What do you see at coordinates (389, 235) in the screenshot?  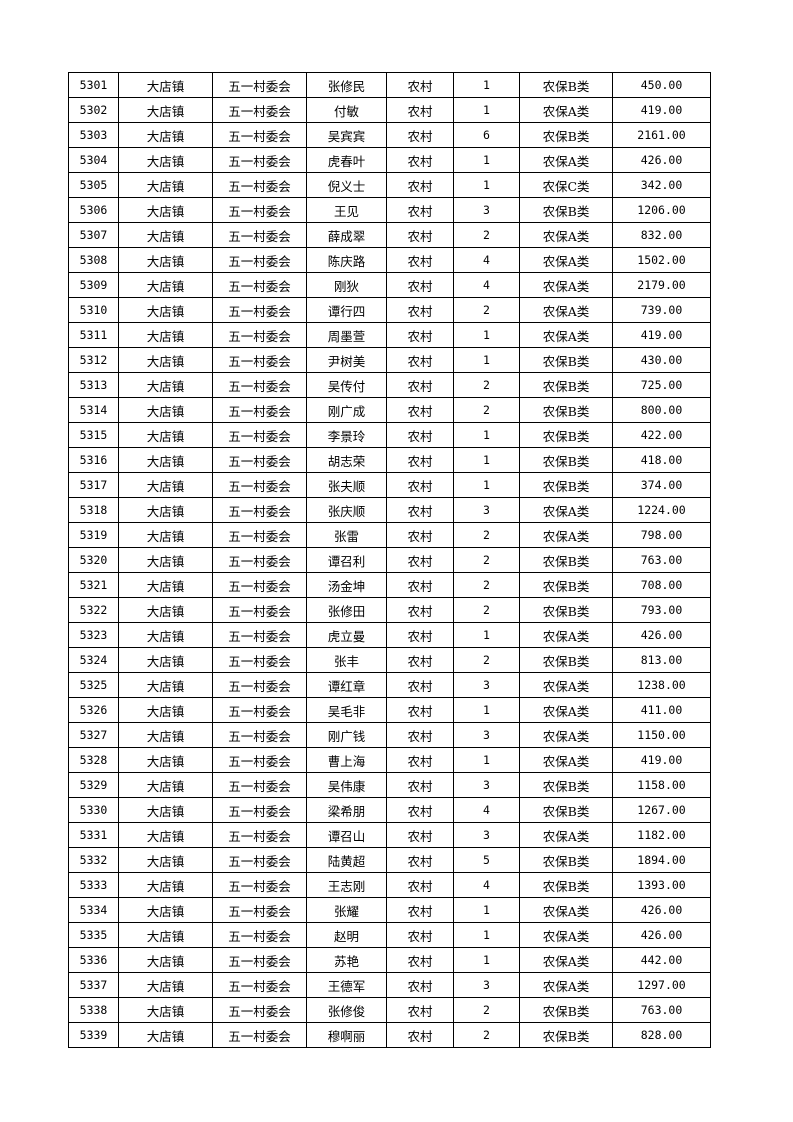 I see `table-row: 5307 大店镇 五一村委会 薛成翠 农村 2 农保A类 832.00` at bounding box center [389, 235].